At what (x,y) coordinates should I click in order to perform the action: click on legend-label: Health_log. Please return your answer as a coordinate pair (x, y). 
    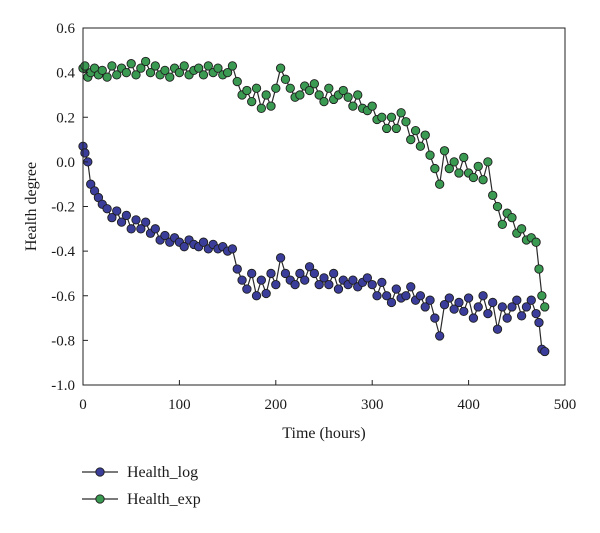
    Looking at the image, I should click on (162, 472).